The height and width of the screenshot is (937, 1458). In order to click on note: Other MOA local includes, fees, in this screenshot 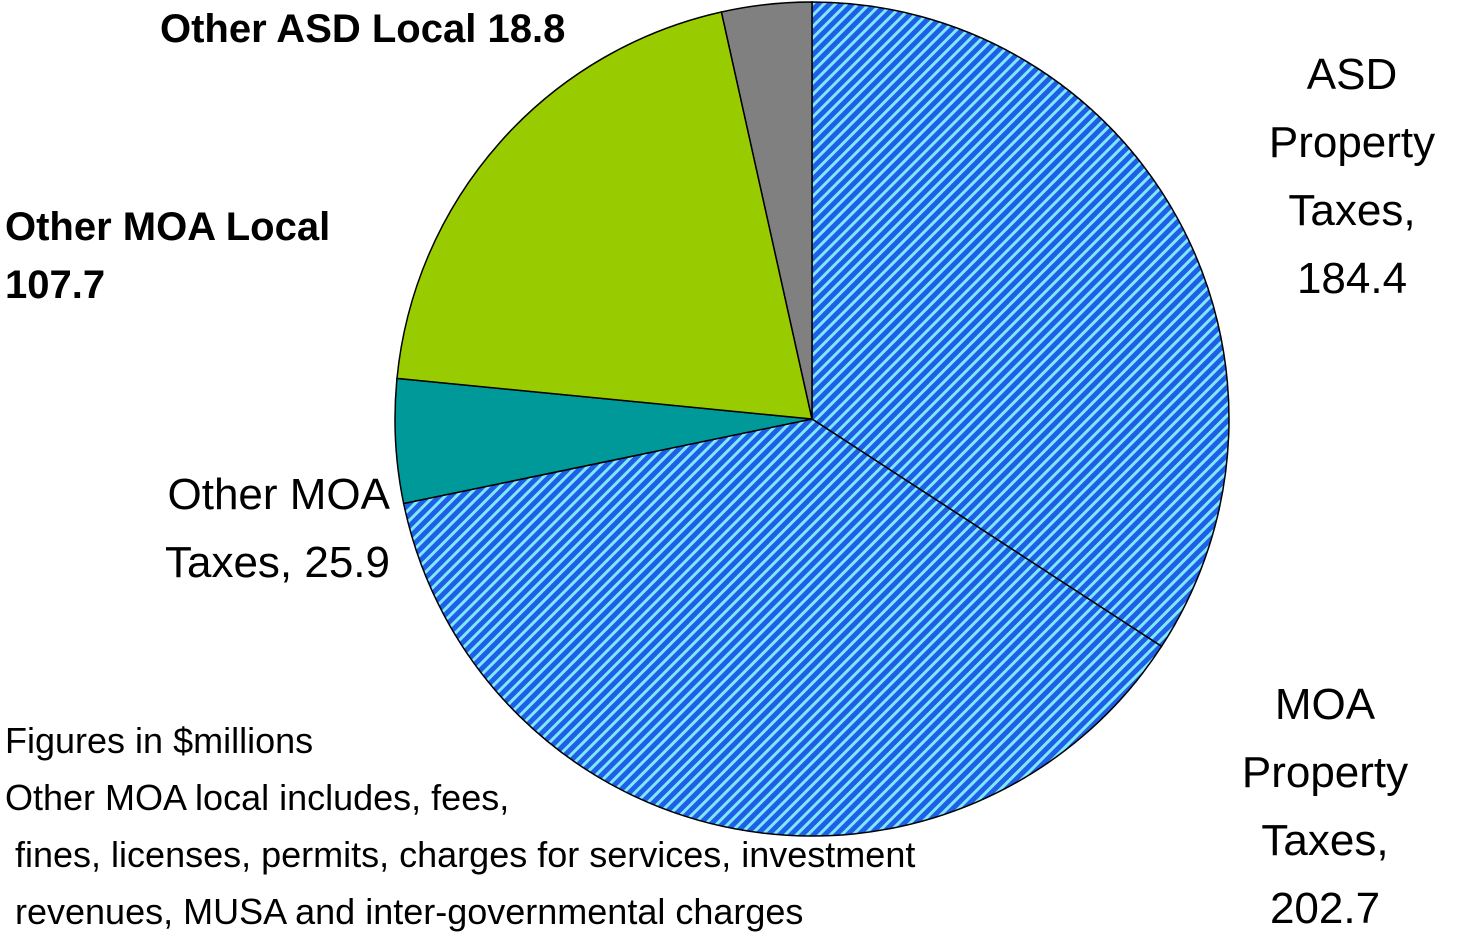, I will do `click(257, 797)`.